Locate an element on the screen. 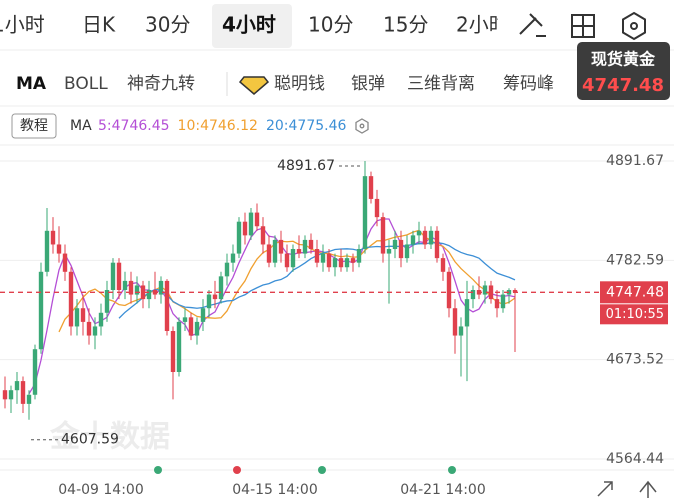 The width and height of the screenshot is (674, 500). y-tick-label: 4673.52 is located at coordinates (635, 360).